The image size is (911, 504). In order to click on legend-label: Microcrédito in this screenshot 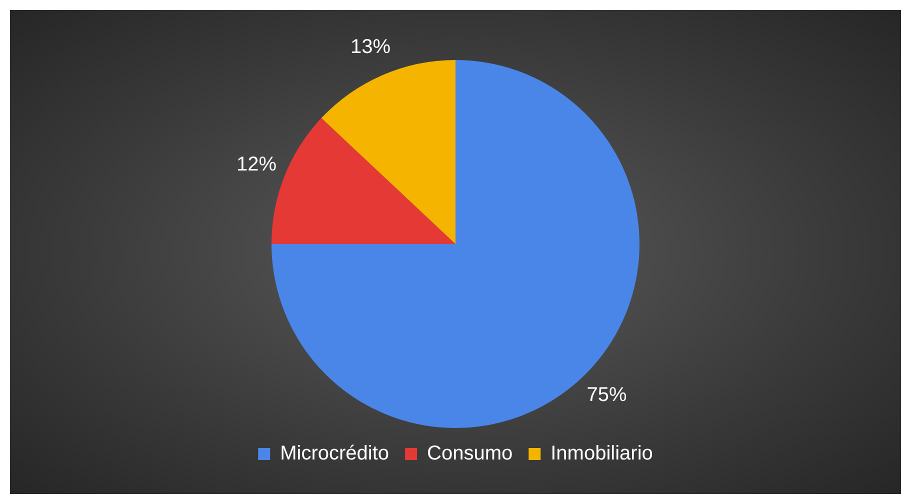, I will do `click(335, 453)`.